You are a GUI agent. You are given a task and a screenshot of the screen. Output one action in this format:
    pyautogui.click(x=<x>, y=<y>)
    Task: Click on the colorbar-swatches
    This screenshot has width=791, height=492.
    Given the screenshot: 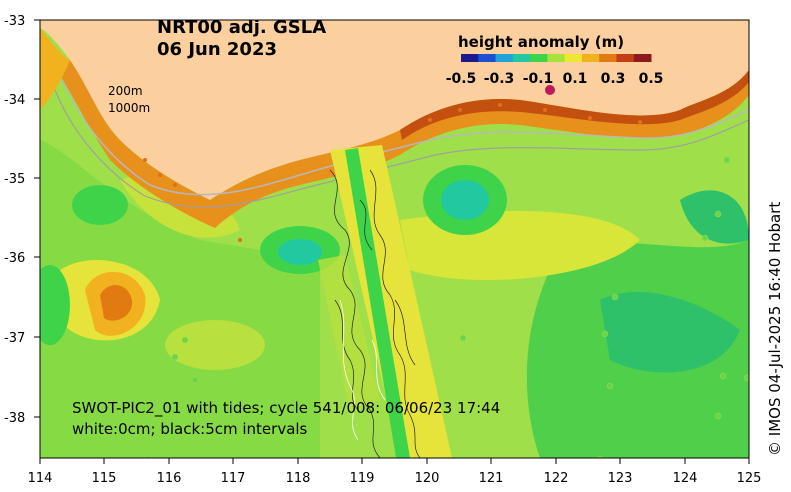 What is the action you would take?
    pyautogui.click(x=556, y=58)
    